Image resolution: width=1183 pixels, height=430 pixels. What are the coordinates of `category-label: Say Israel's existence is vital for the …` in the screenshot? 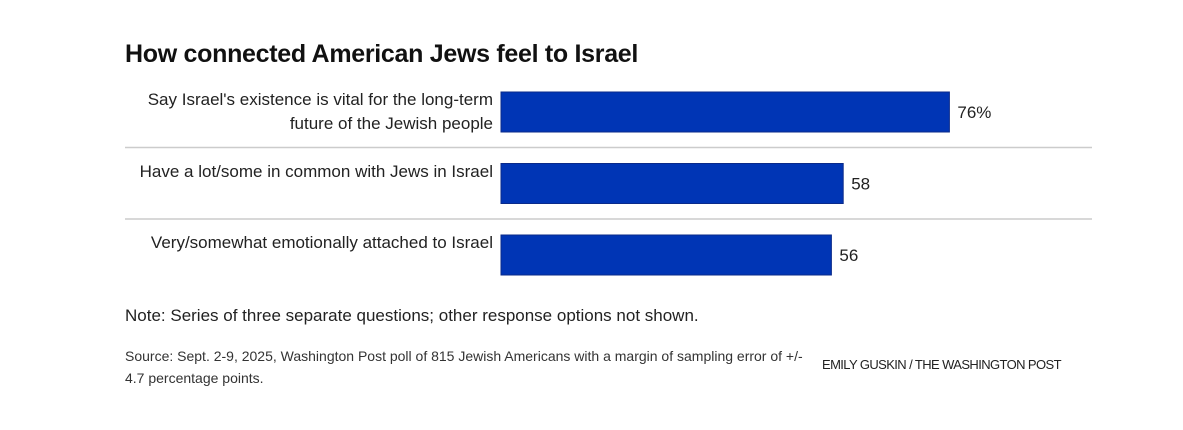 It's located at (320, 111).